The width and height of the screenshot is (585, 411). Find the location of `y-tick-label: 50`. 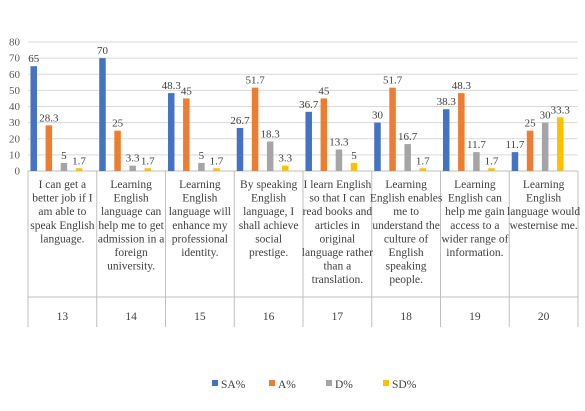

y-tick-label: 50 is located at coordinates (15, 91).